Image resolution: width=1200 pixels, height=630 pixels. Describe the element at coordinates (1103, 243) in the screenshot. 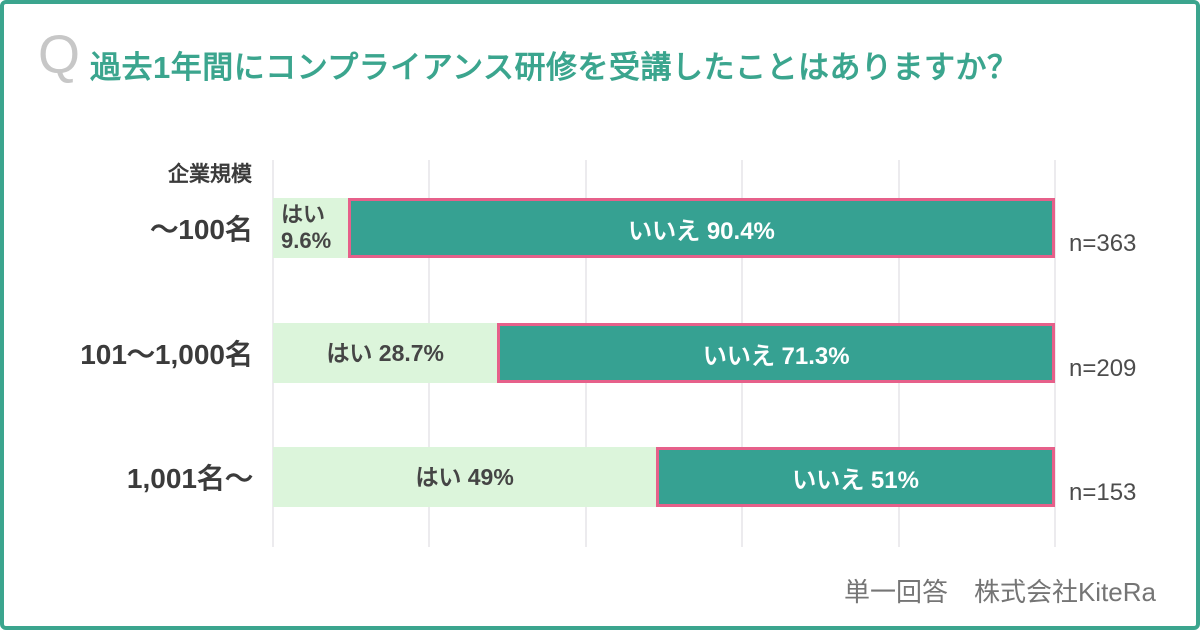

I see `sample-size-label: n=363` at that location.